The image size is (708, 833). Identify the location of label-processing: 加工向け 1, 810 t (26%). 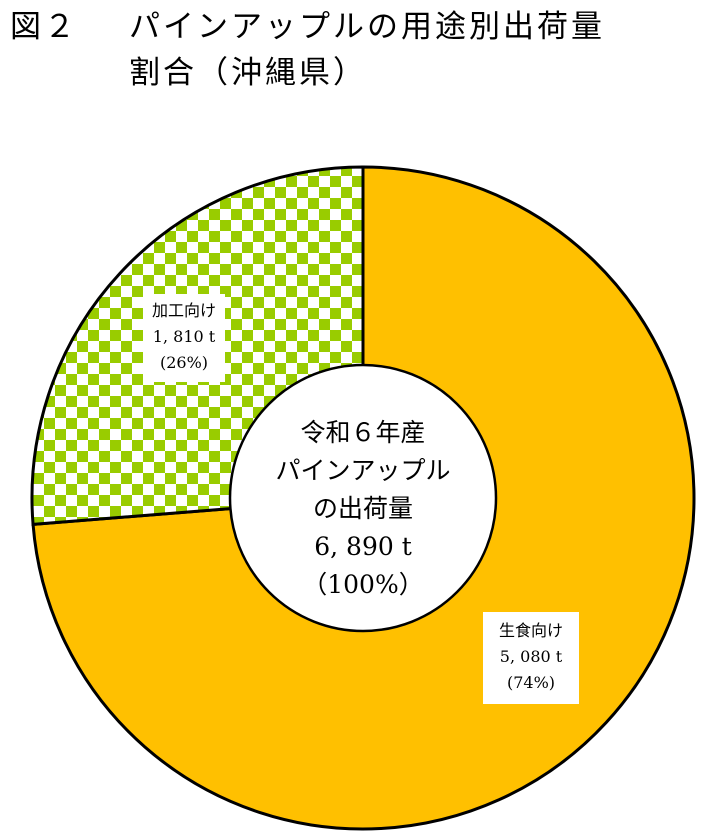
(184, 338).